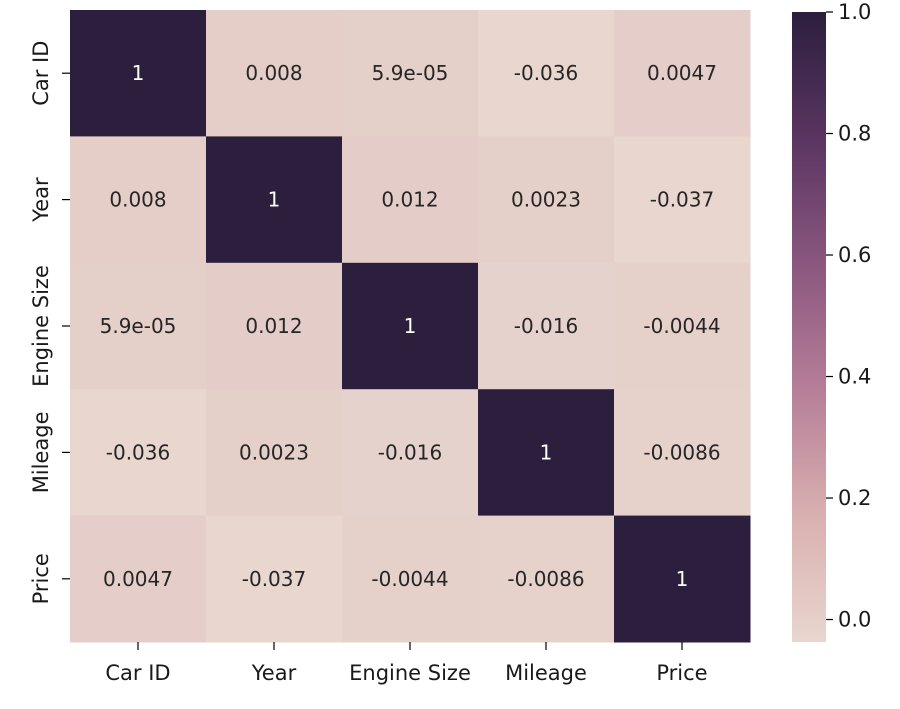 The height and width of the screenshot is (709, 900). I want to click on colorbar-tick-label: 0.8, so click(854, 134).